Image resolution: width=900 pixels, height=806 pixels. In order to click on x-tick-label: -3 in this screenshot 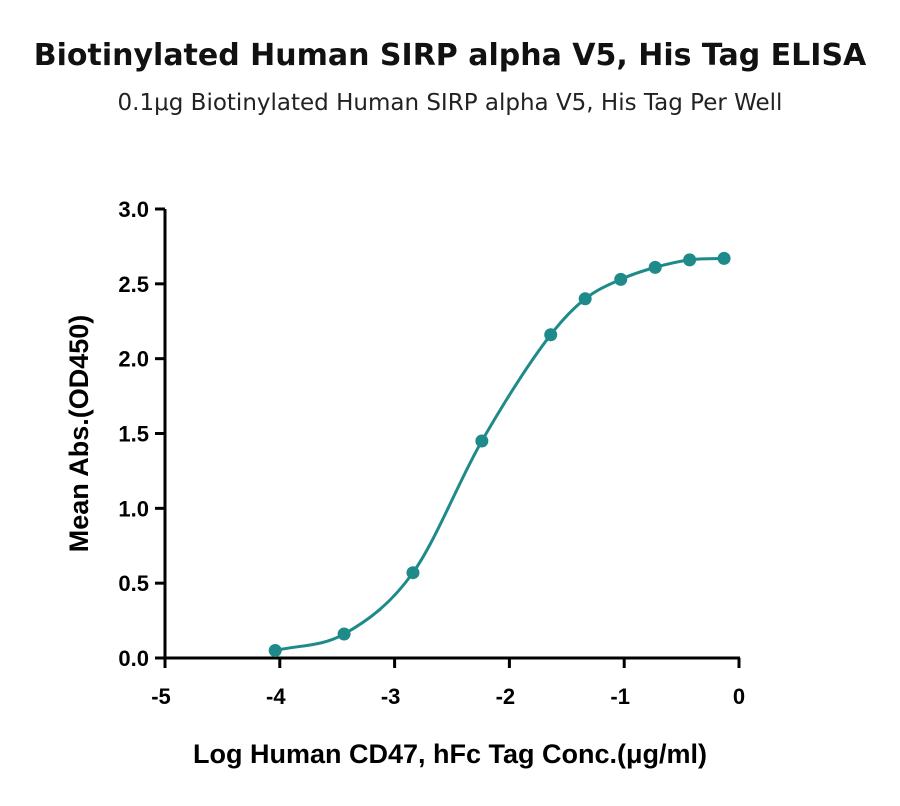, I will do `click(391, 696)`.